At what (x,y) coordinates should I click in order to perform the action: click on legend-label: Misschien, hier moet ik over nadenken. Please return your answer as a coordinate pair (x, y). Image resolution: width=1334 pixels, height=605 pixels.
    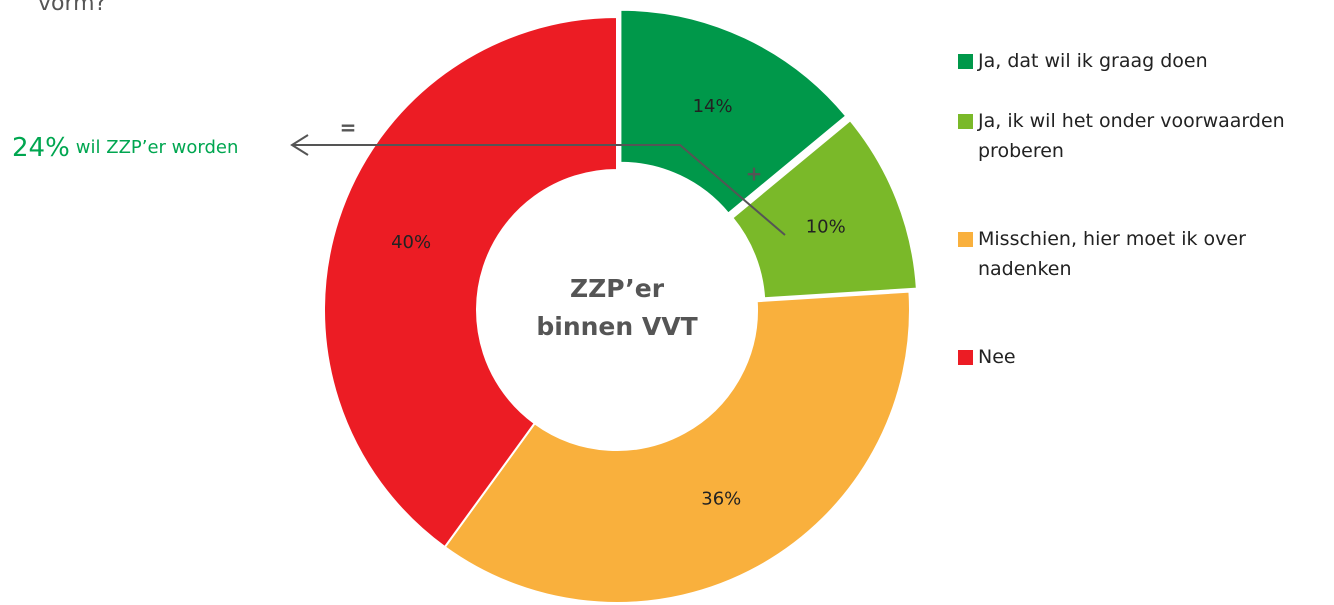
    Looking at the image, I should click on (1112, 254).